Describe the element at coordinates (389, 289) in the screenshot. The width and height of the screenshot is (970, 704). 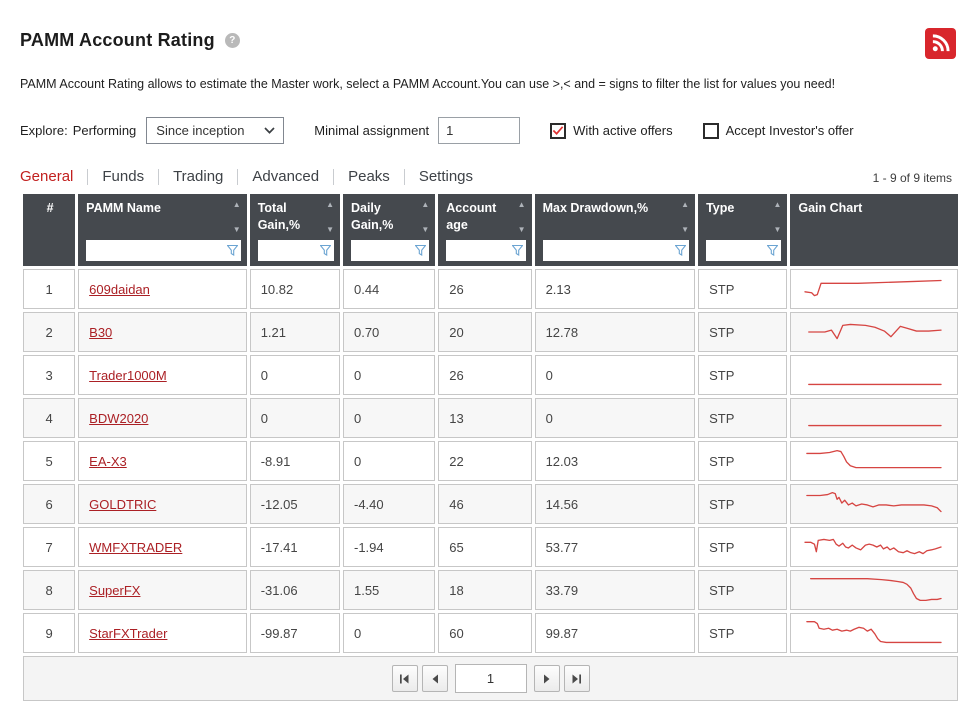
I see `cell-daily-gain: 0.44` at that location.